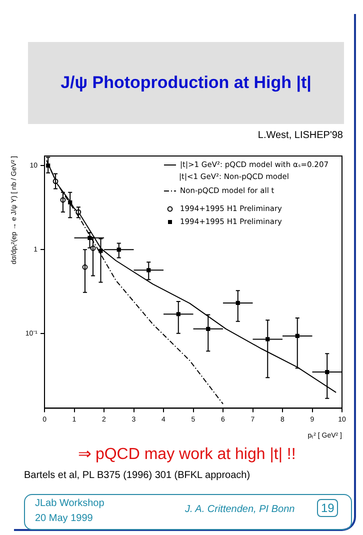  I want to click on text: ⇒ pQCD may work at high |t| !!, so click(187, 454).